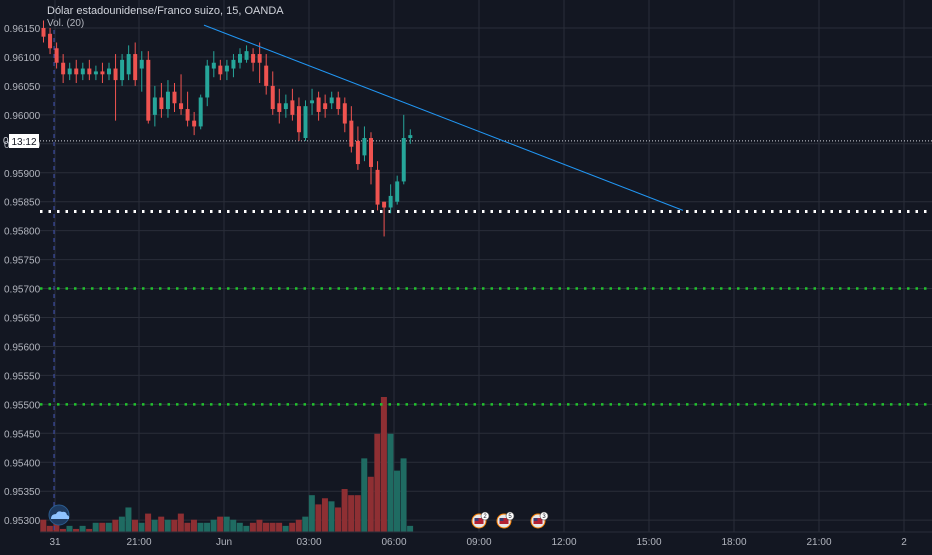 This screenshot has width=932, height=555. What do you see at coordinates (22, 232) in the screenshot?
I see `price-tick-label: 0.95800` at bounding box center [22, 232].